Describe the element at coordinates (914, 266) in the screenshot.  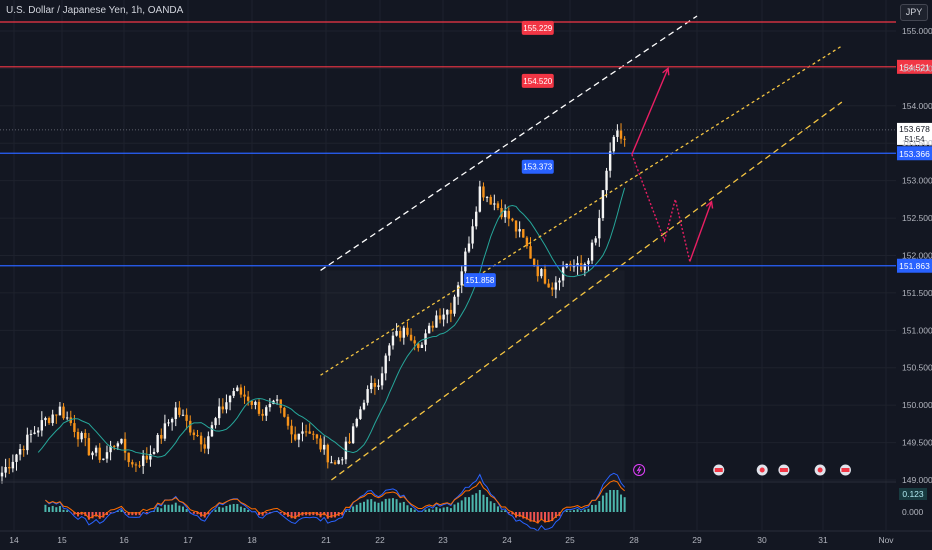
I see `level-axis-label-3: 151.863` at that location.